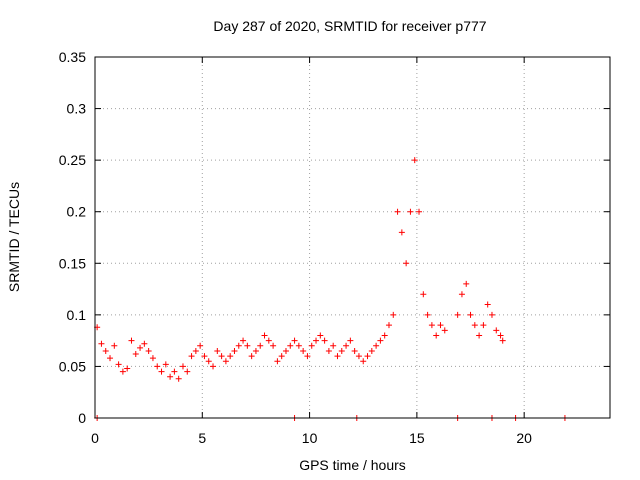 Image resolution: width=640 pixels, height=480 pixels. What do you see at coordinates (82, 418) in the screenshot?
I see `y-tick-label: 0` at bounding box center [82, 418].